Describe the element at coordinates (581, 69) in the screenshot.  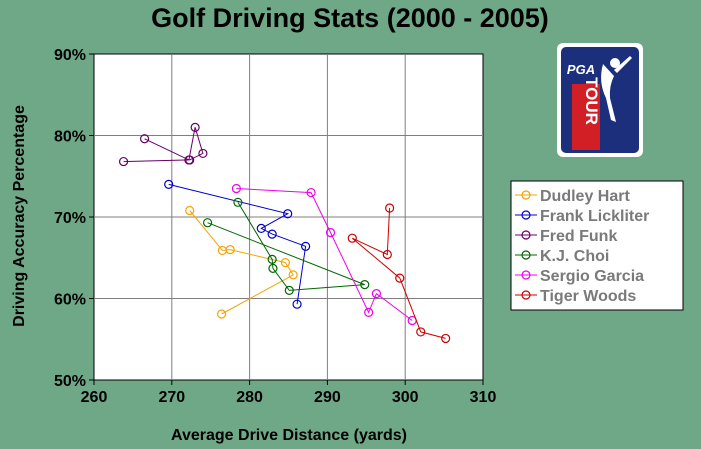
I see `svg-text: PGA` at that location.